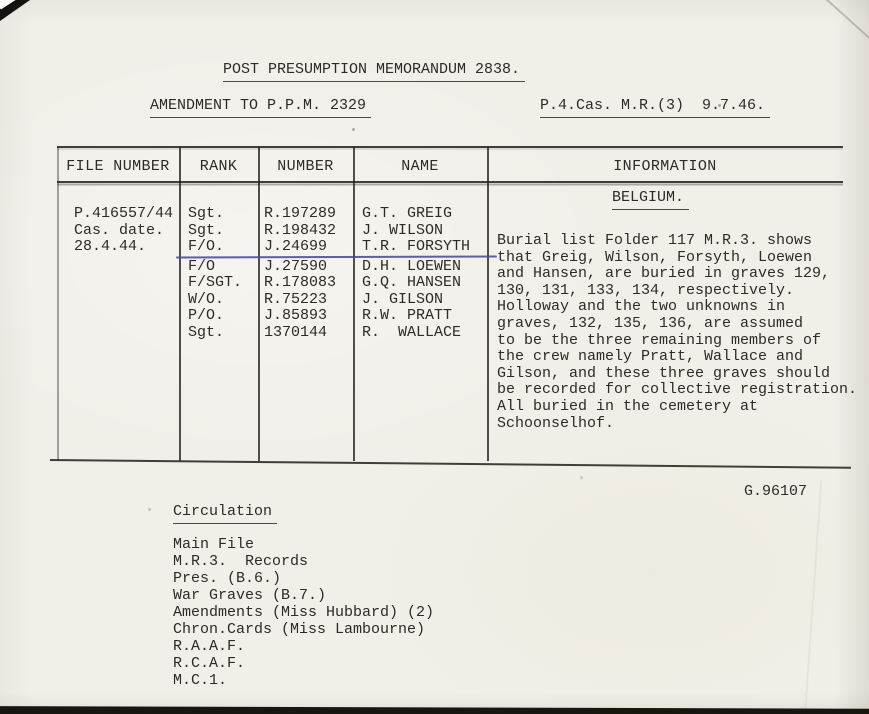  I want to click on circulation-item: Main File, so click(214, 544).